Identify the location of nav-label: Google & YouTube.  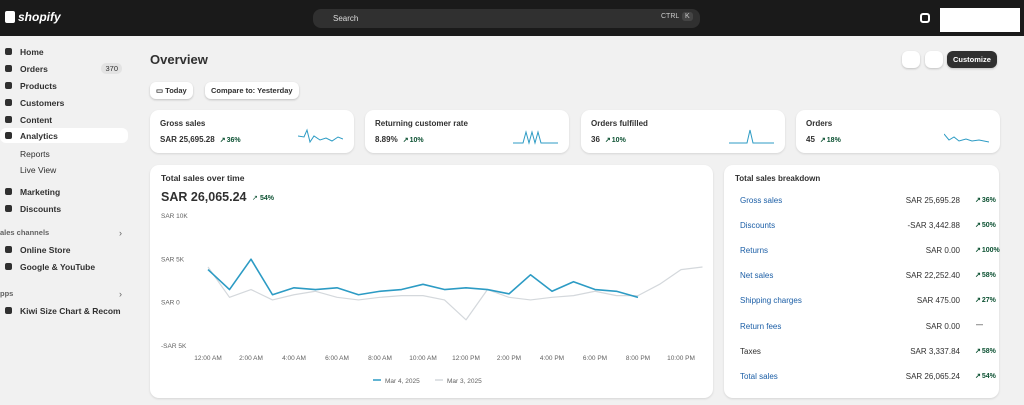
(58, 267).